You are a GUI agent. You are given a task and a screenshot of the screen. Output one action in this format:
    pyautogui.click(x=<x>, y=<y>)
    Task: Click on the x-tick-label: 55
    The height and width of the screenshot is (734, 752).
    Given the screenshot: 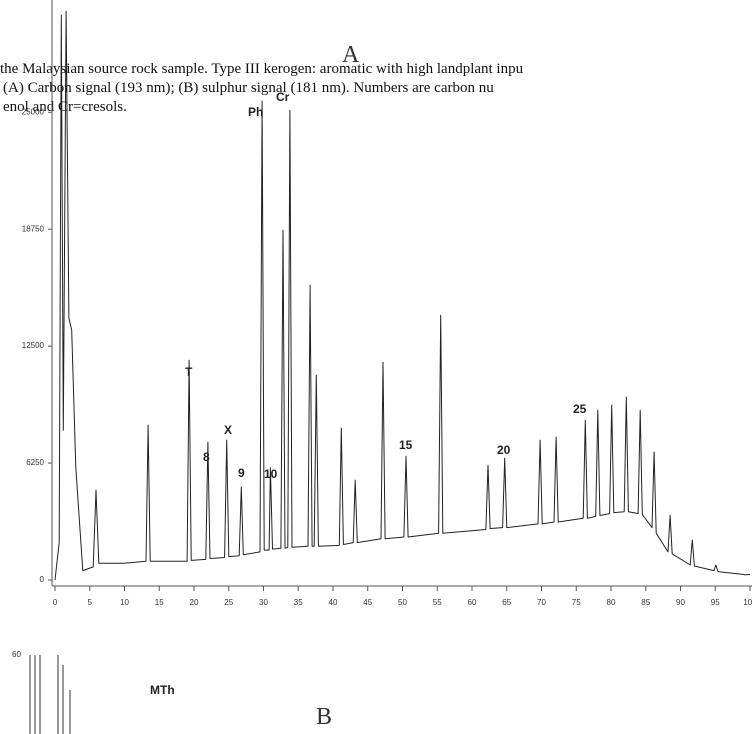 What is the action you would take?
    pyautogui.click(x=437, y=602)
    